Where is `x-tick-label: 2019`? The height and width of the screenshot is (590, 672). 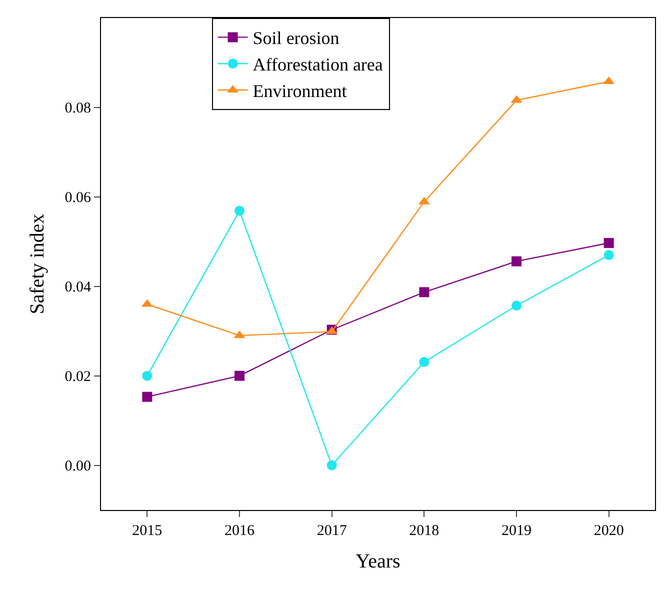
x-tick-label: 2019 is located at coordinates (517, 531).